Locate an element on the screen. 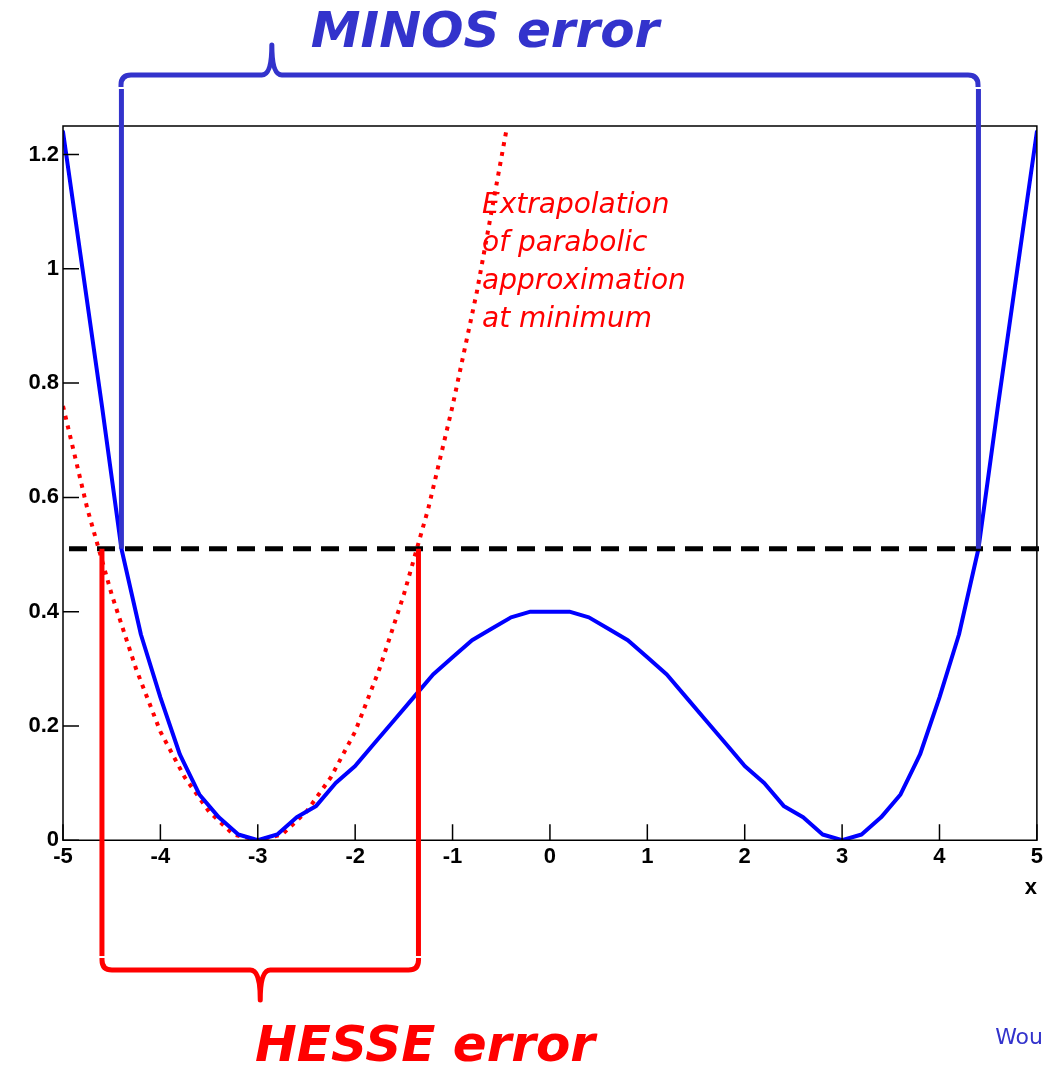 Image resolution: width=1047 pixels, height=1071 pixels. x-tick-label: -2 is located at coordinates (355, 856).